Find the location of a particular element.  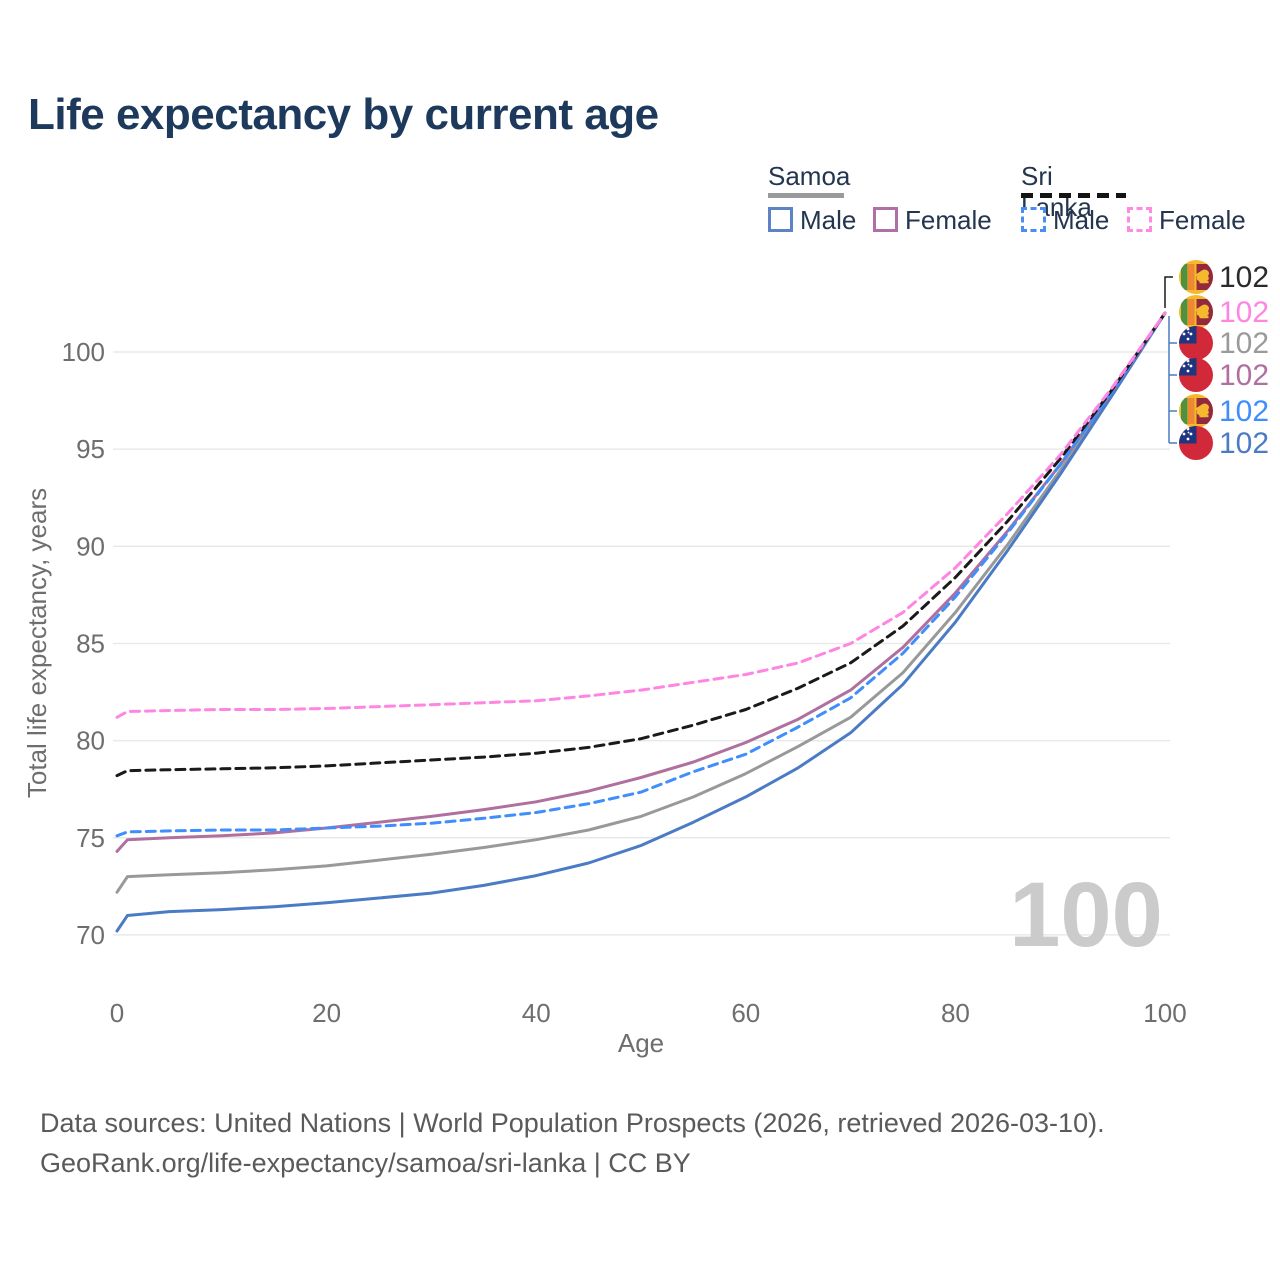

page-title: Life expectancy by current age is located at coordinates (343, 114).